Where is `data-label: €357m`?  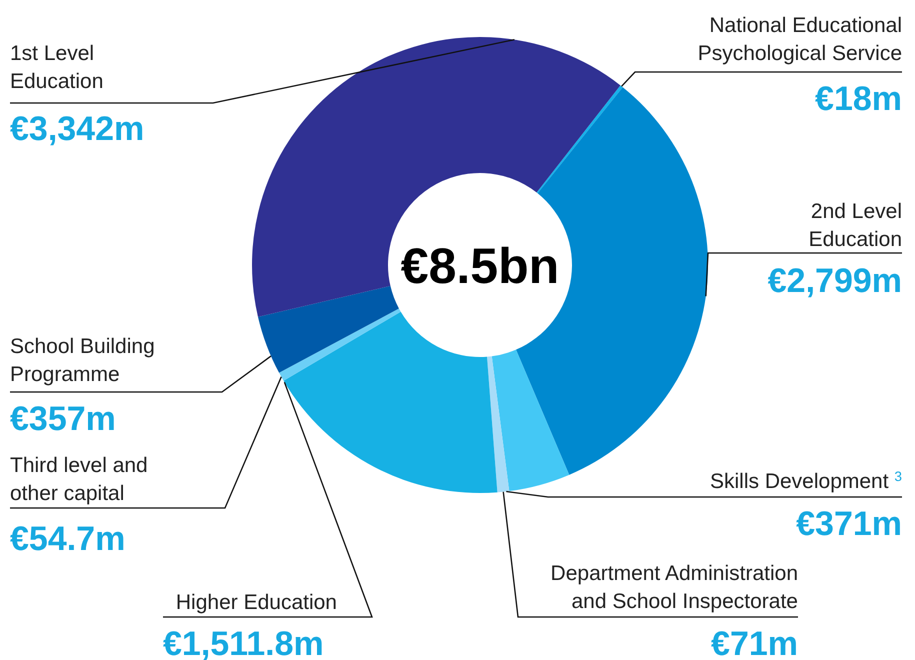
data-label: €357m is located at coordinates (63, 419).